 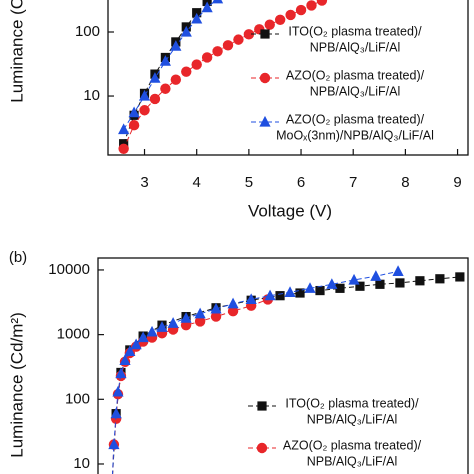 I want to click on series-line, so click(x=170, y=65).